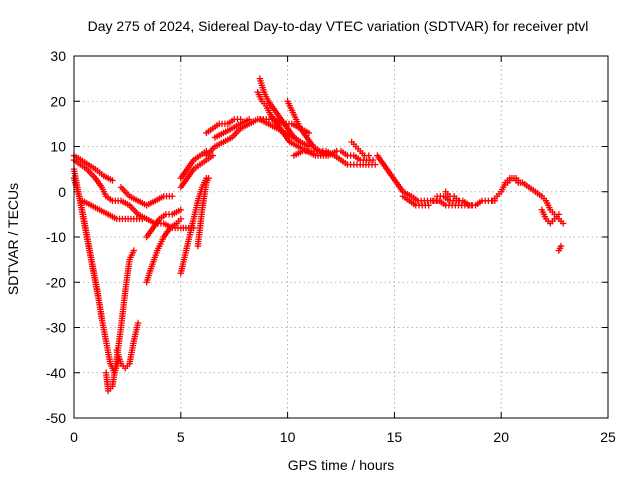  What do you see at coordinates (288, 437) in the screenshot?
I see `x-tick-label: 10` at bounding box center [288, 437].